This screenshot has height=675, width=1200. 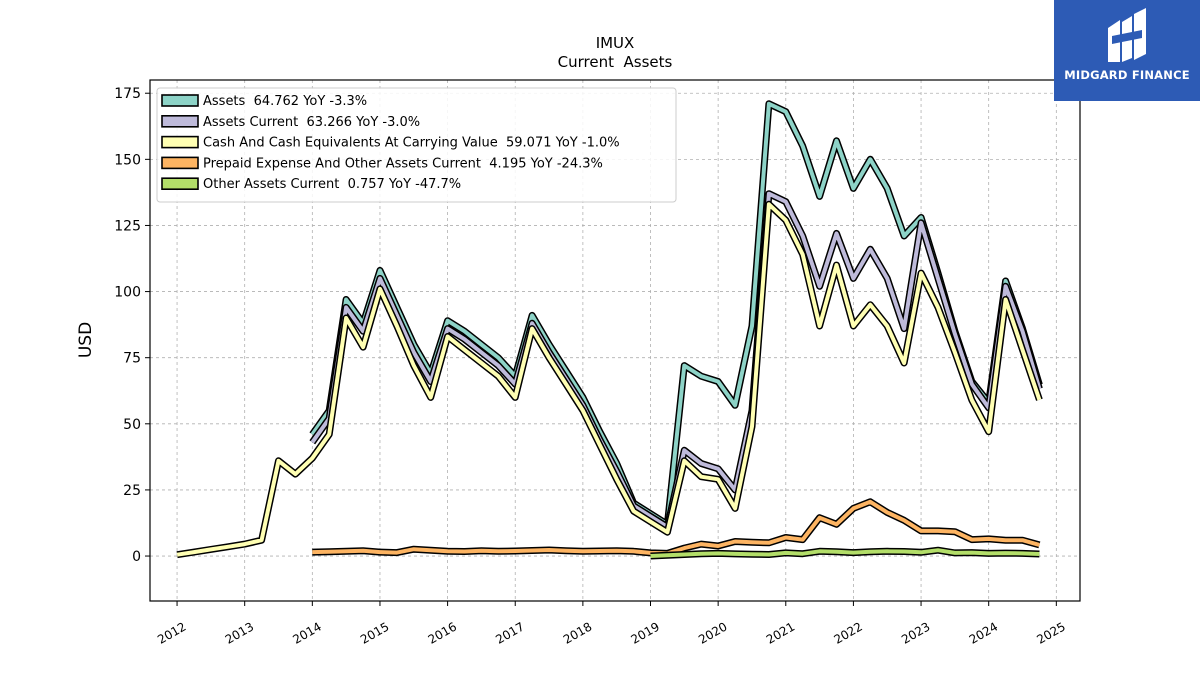 What do you see at coordinates (712, 632) in the screenshot?
I see `x-tick-label: 2020` at bounding box center [712, 632].